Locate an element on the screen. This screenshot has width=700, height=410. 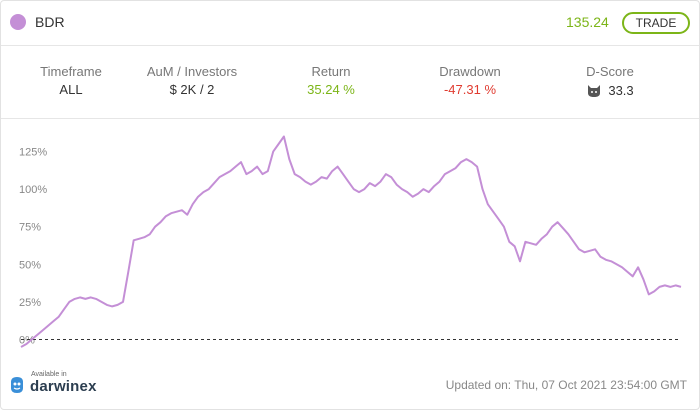
timeframe-value: ALL is located at coordinates (71, 89).